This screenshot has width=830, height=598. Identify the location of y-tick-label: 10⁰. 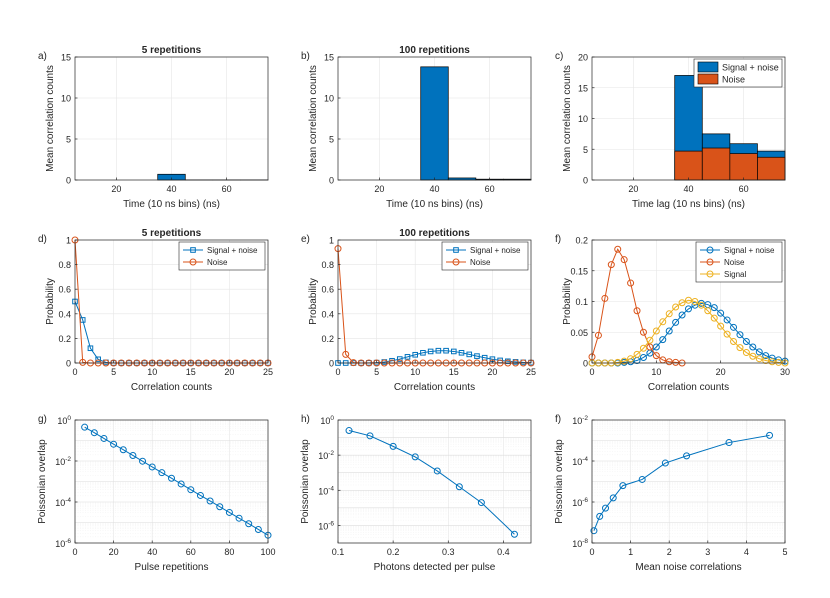
(64, 420).